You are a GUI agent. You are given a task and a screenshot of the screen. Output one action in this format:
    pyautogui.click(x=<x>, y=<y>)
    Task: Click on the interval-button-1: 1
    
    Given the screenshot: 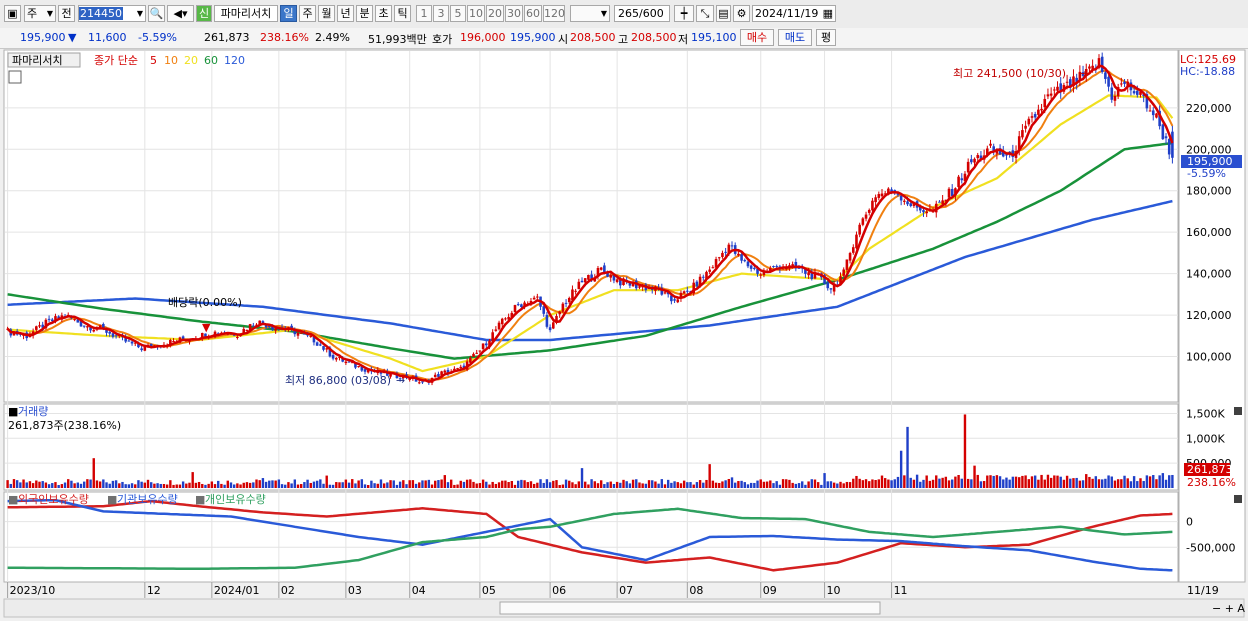 What is the action you would take?
    pyautogui.click(x=424, y=13)
    